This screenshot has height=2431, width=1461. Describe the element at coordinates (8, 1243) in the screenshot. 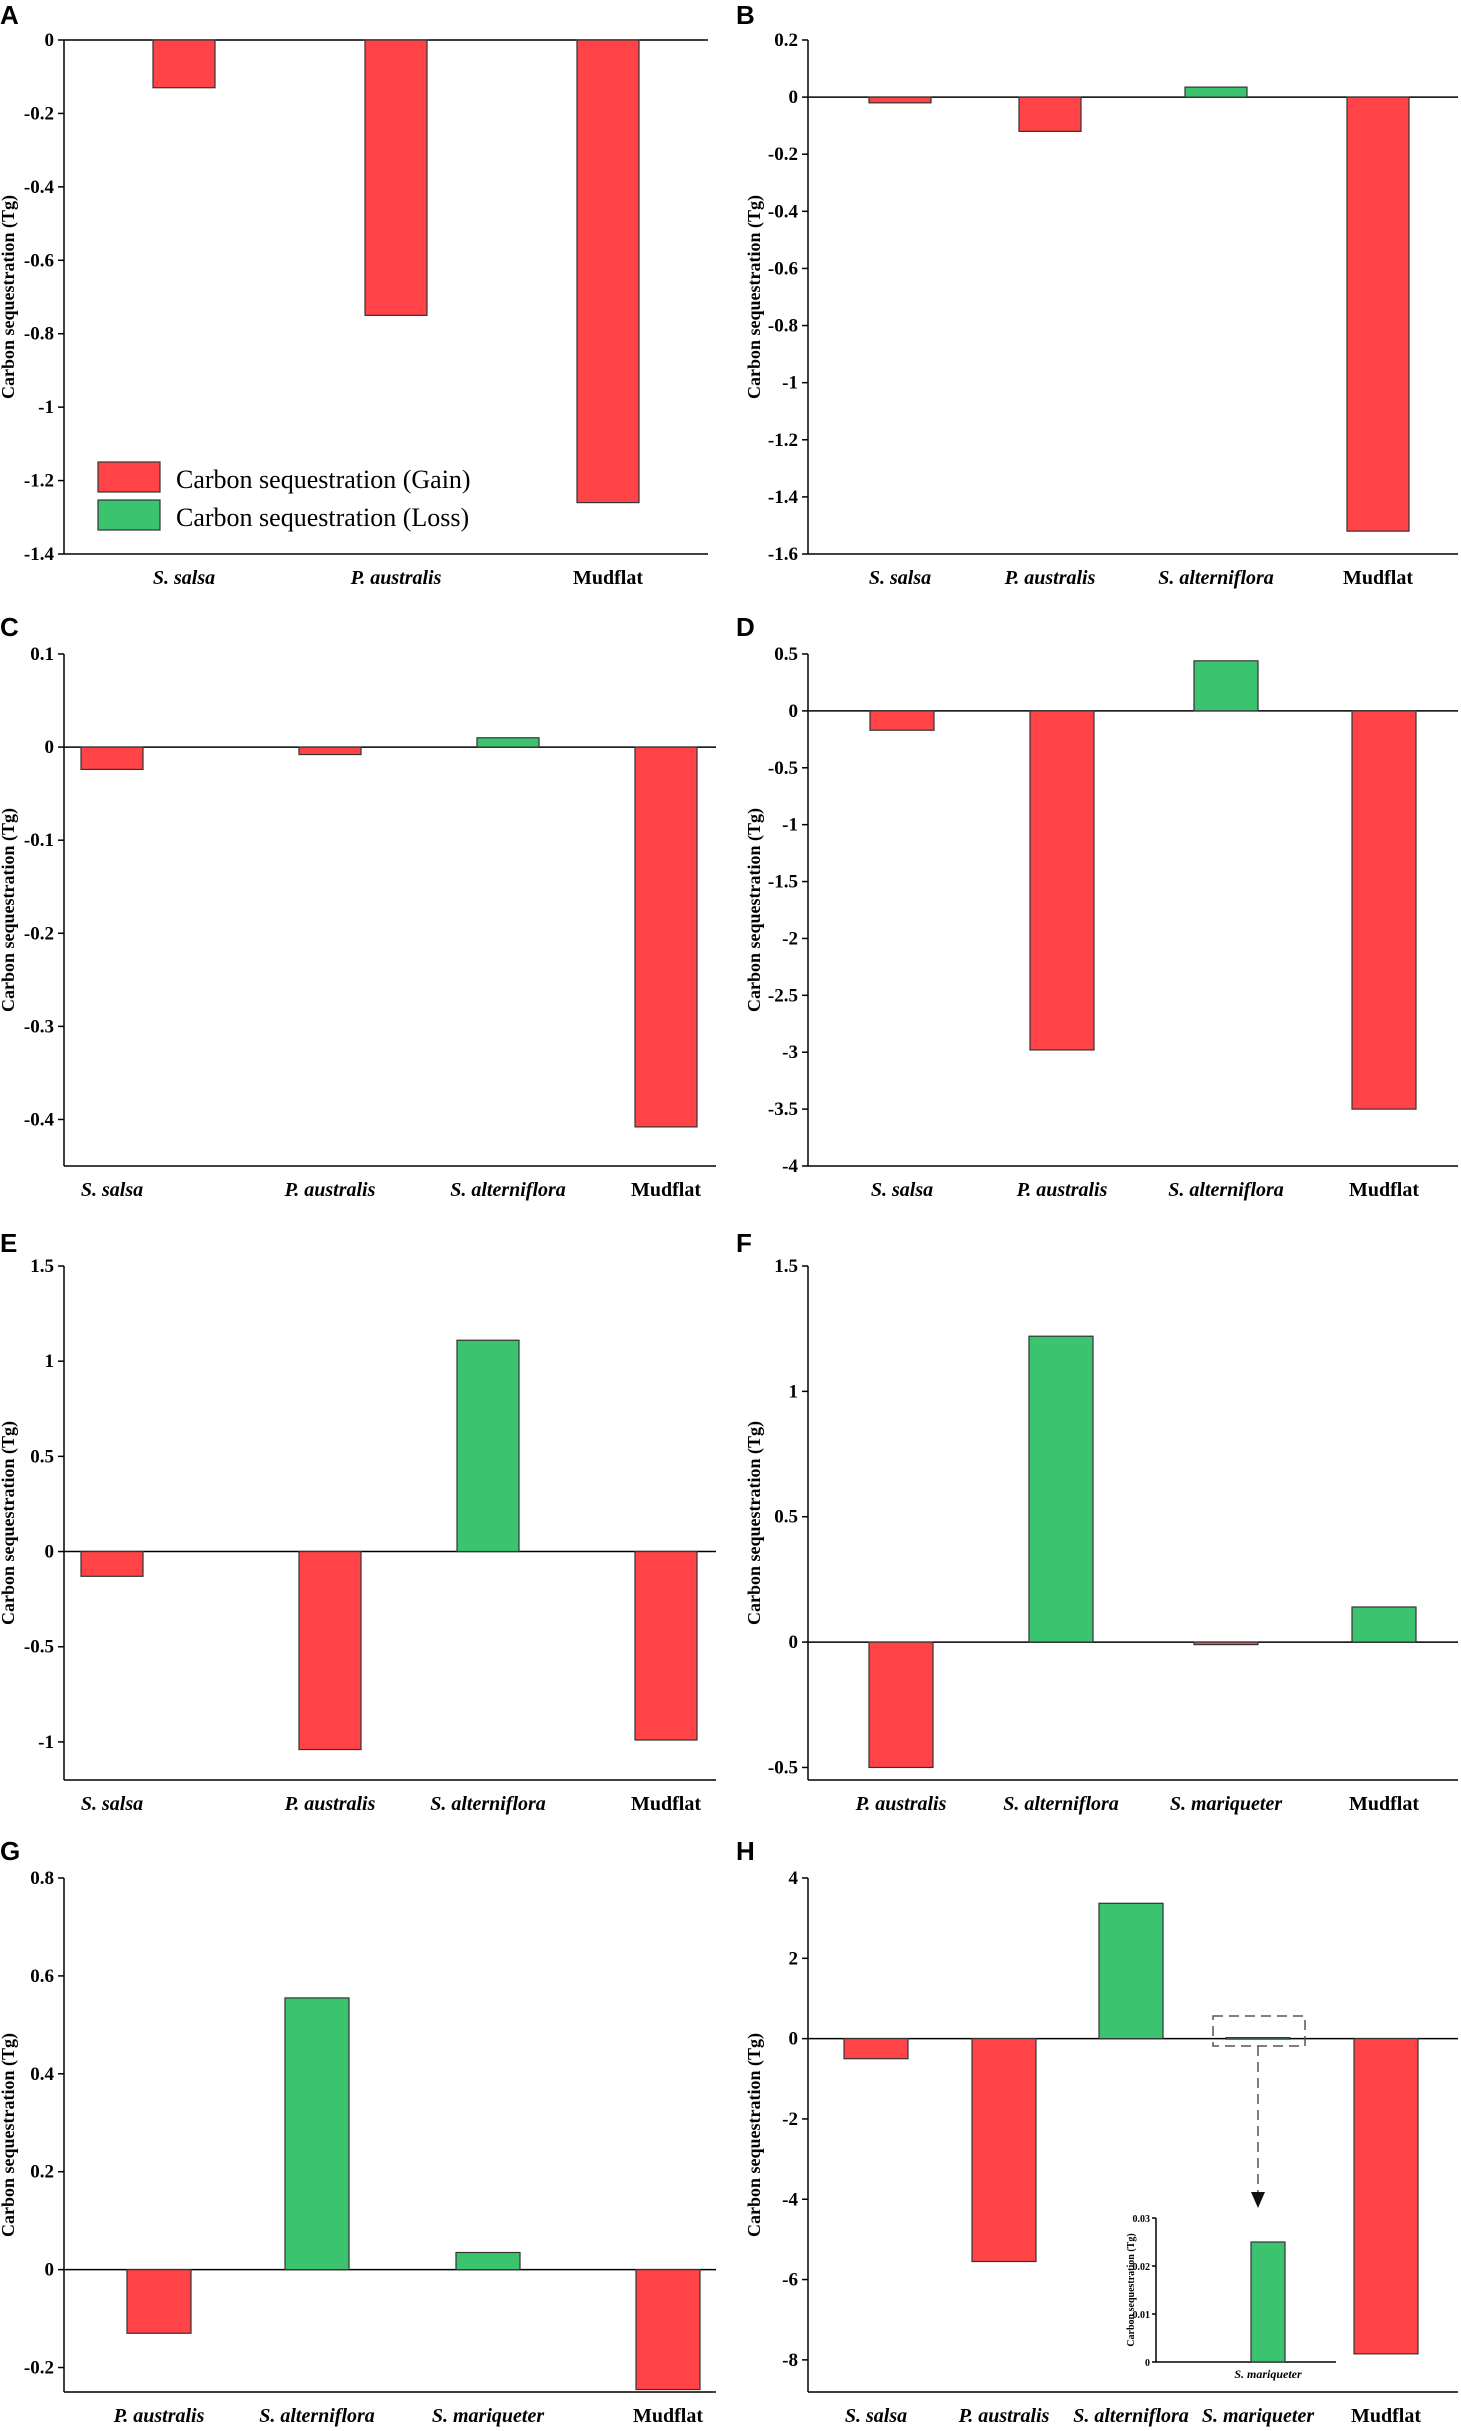

I see `panel-letter: E` at that location.